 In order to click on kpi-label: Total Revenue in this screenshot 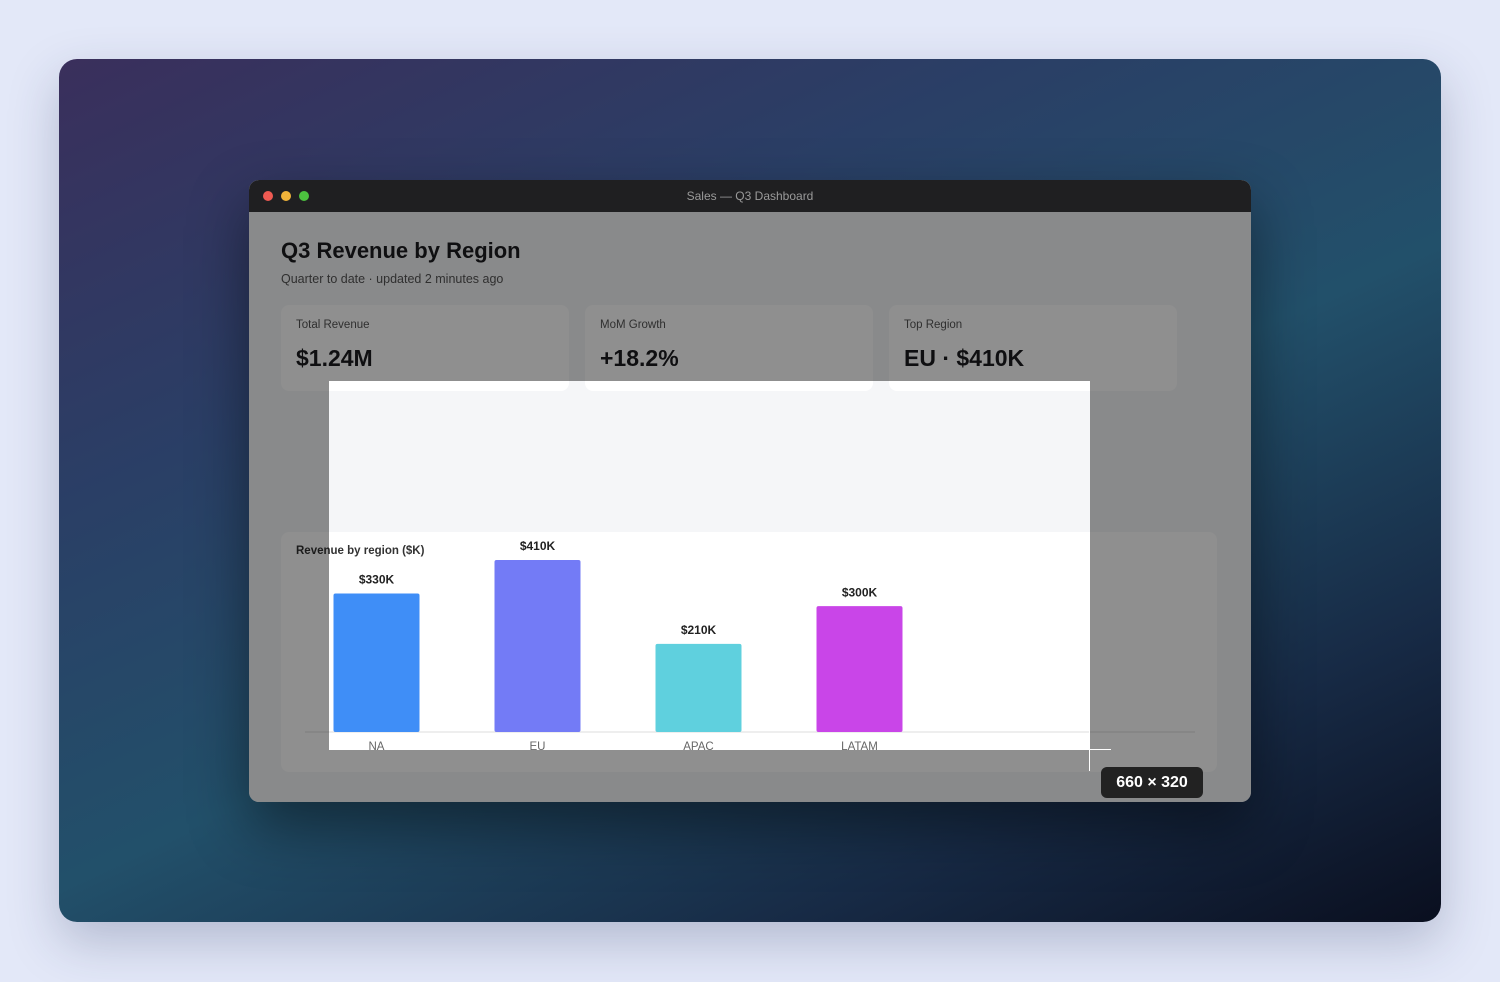, I will do `click(333, 325)`.